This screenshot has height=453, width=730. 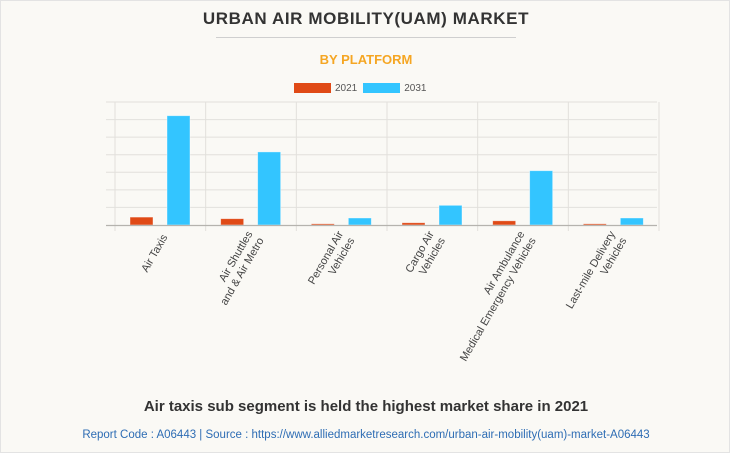 What do you see at coordinates (366, 37) in the screenshot?
I see `title-divider` at bounding box center [366, 37].